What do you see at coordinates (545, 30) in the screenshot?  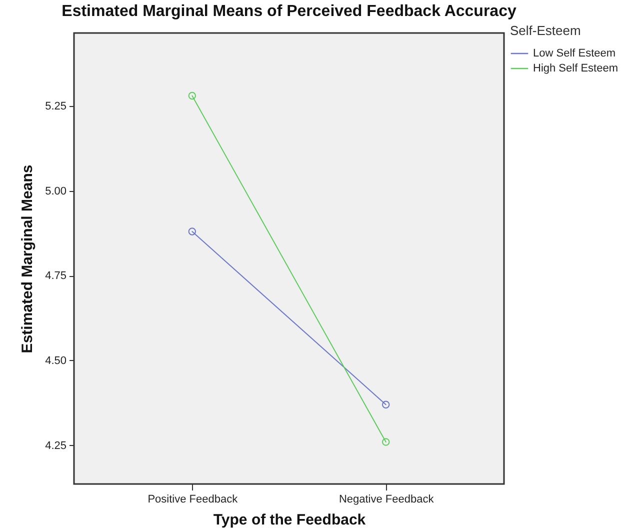 I see `legend-title: Self-Esteem` at bounding box center [545, 30].